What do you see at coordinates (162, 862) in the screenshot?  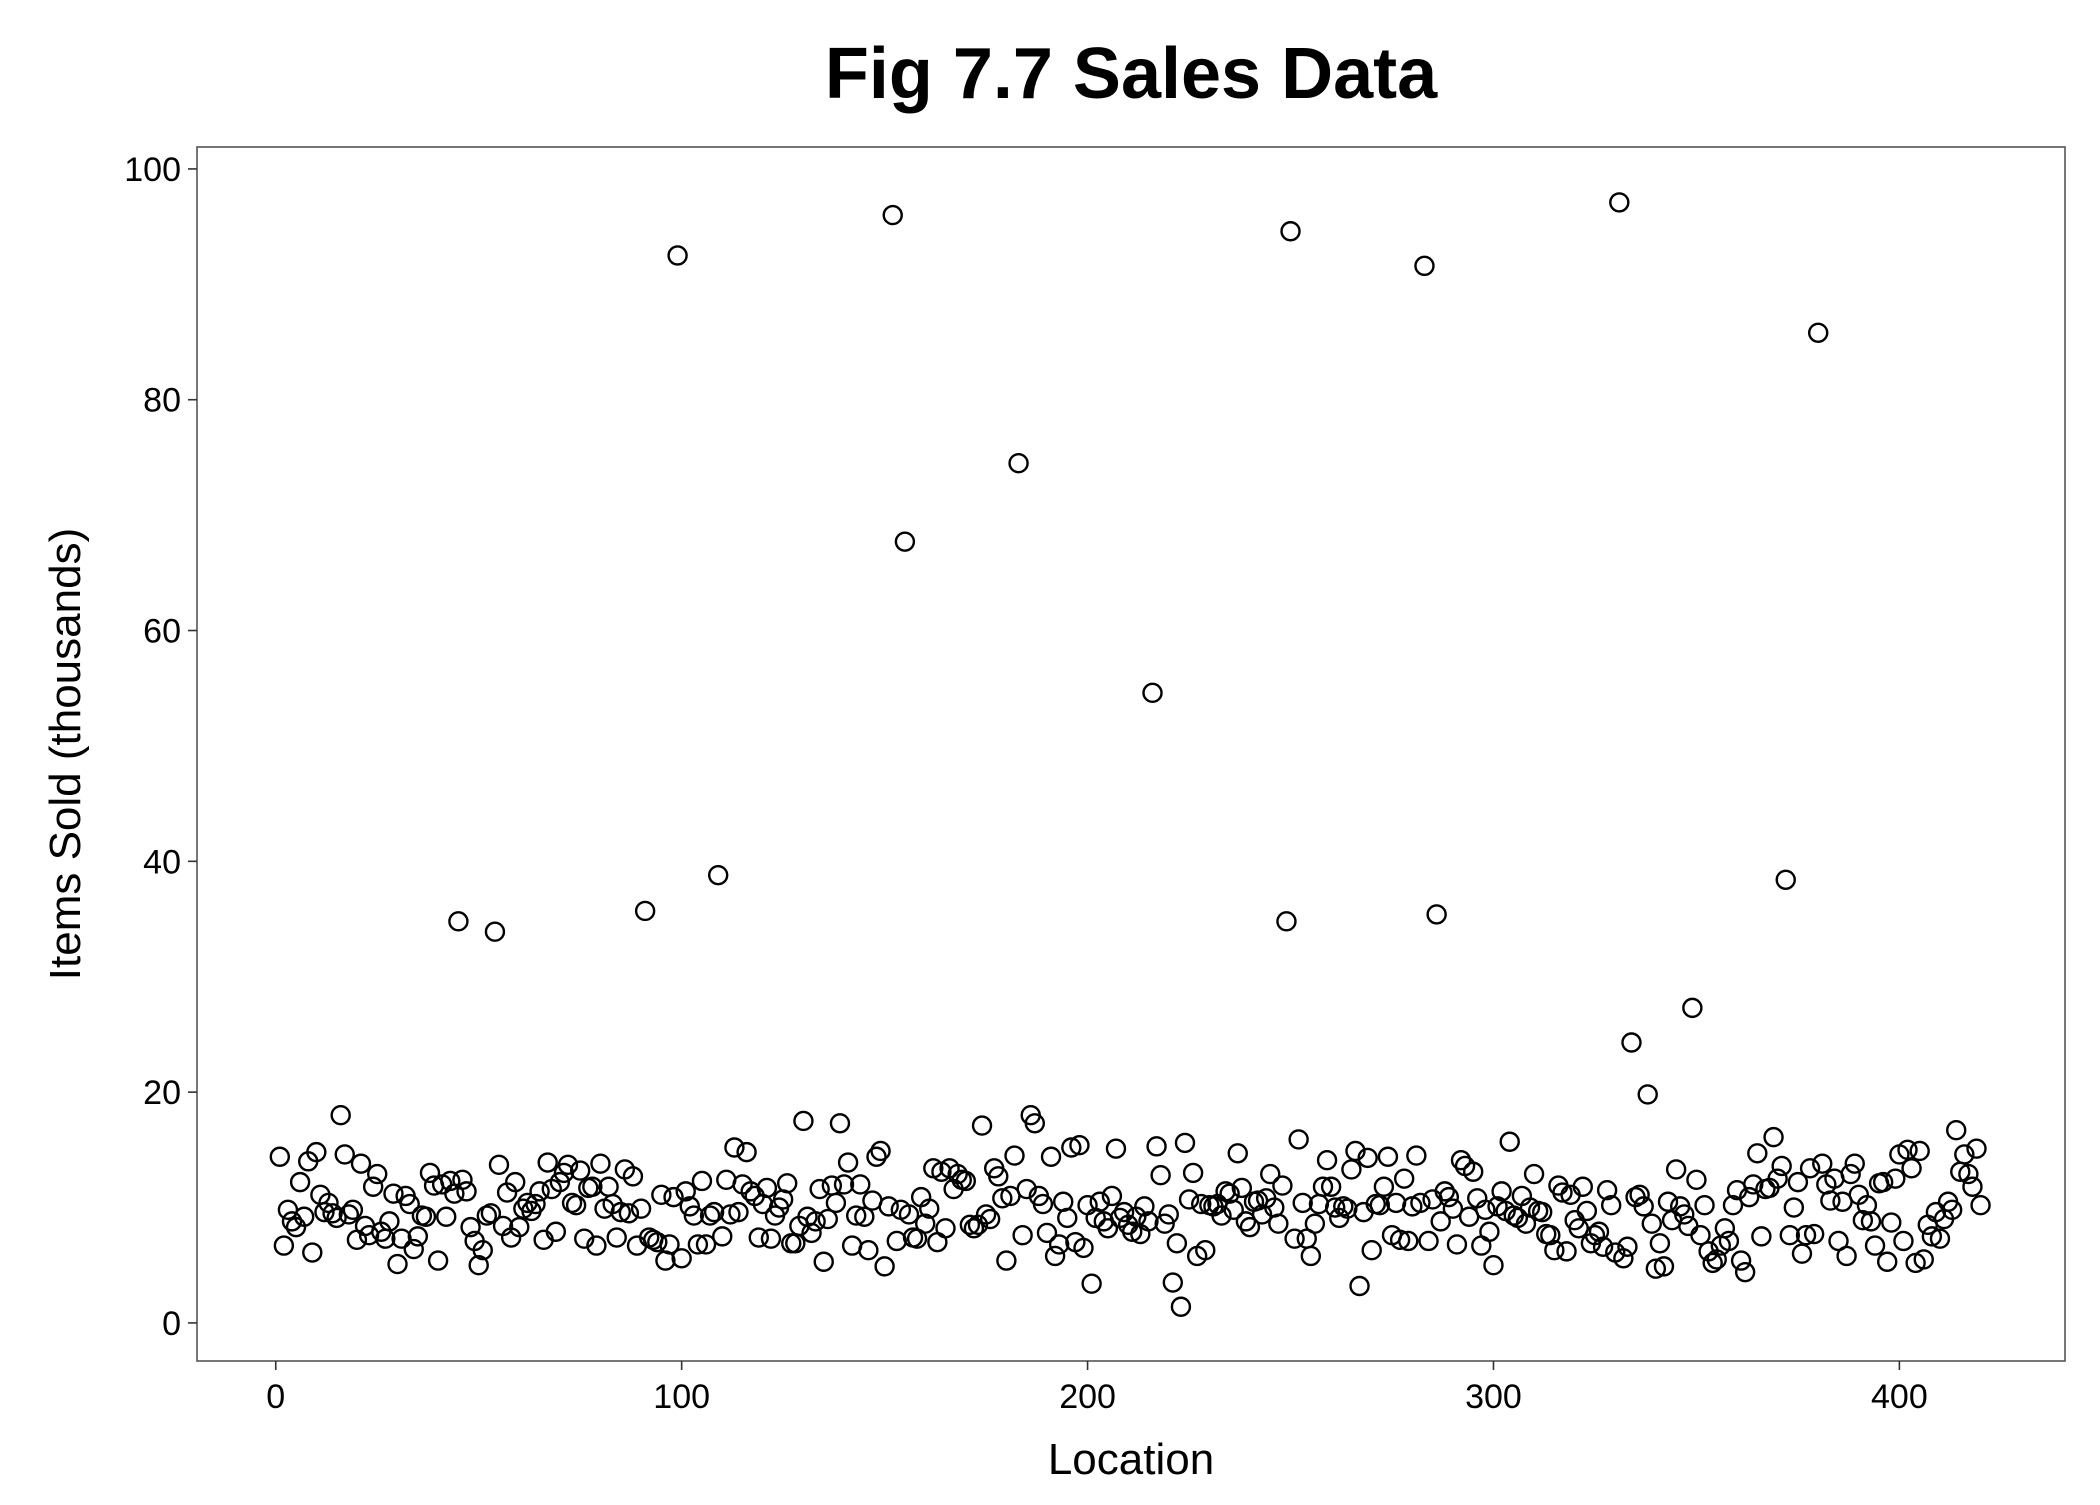 I see `y-tick-label: 40` at bounding box center [162, 862].